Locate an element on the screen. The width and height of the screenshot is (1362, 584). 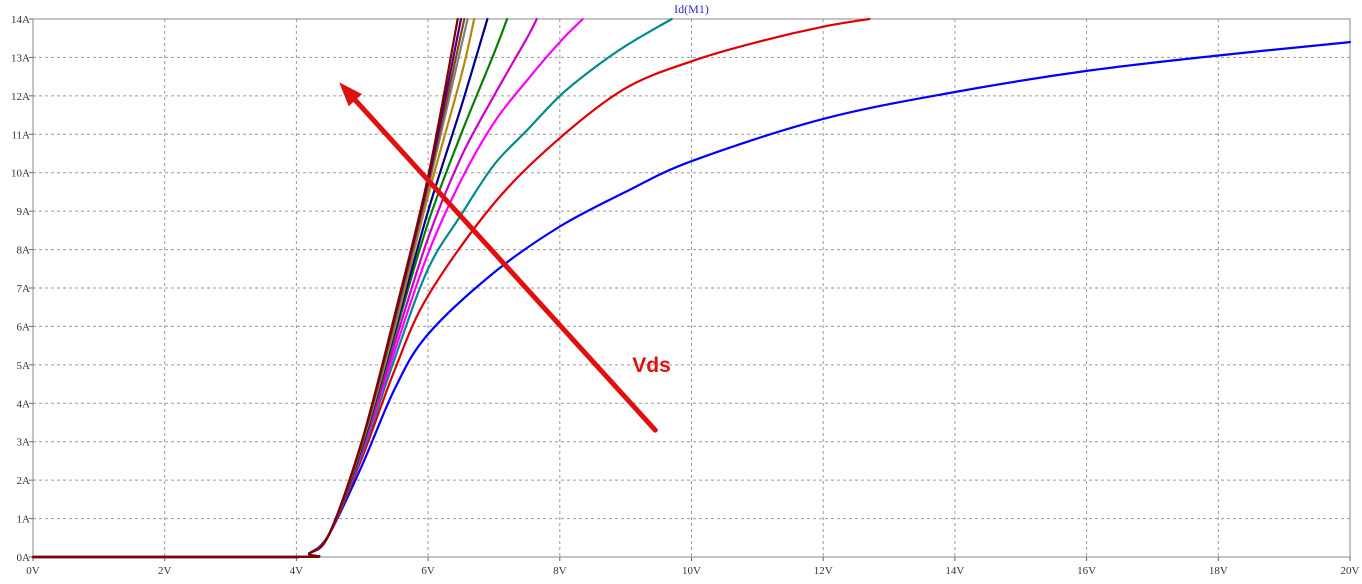
y-tick-label: 3A is located at coordinates (24, 443).